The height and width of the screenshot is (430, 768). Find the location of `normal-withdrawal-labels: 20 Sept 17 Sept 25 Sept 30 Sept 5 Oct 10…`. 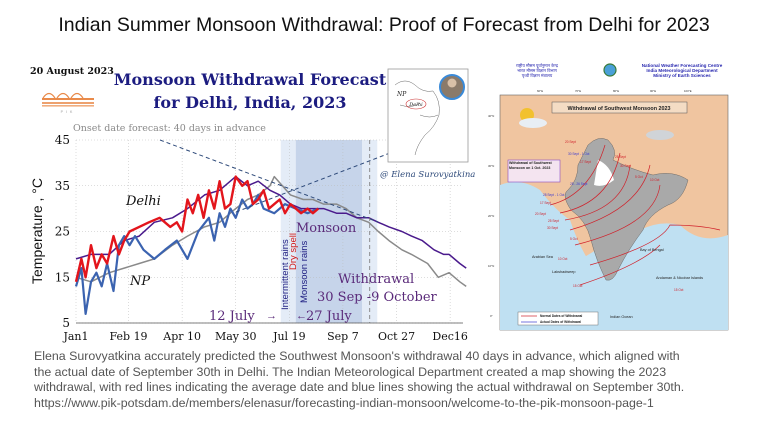

normal-withdrawal-labels: 20 Sept 17 Sept 25 Sept 30 Sept 5 Oct 10… is located at coordinates (609, 216).